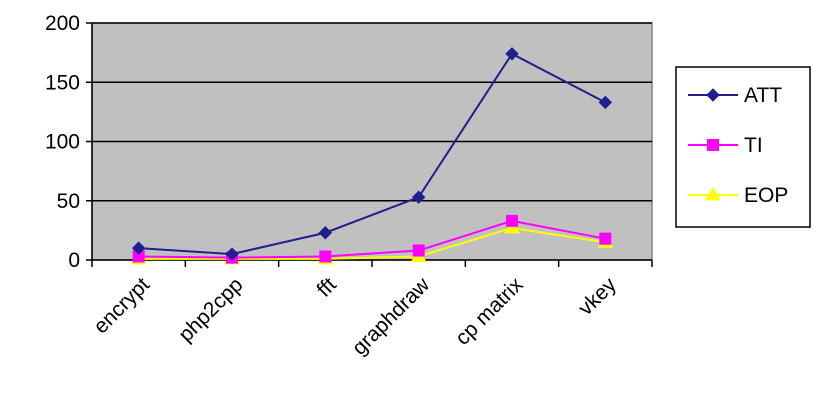  What do you see at coordinates (74, 260) in the screenshot?
I see `y-tick-label: 0` at bounding box center [74, 260].